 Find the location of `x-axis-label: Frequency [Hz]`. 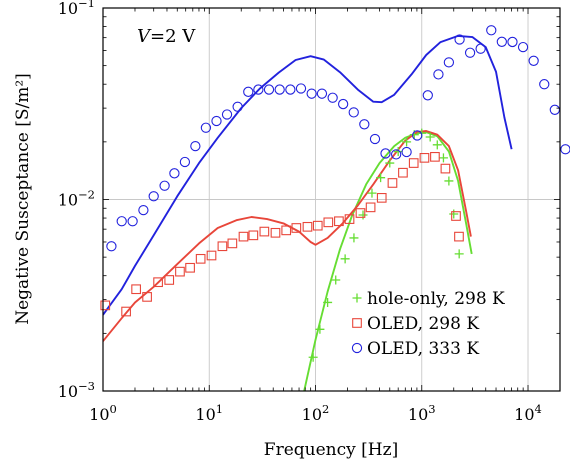

x-axis-label: Frequency [Hz] is located at coordinates (331, 450).